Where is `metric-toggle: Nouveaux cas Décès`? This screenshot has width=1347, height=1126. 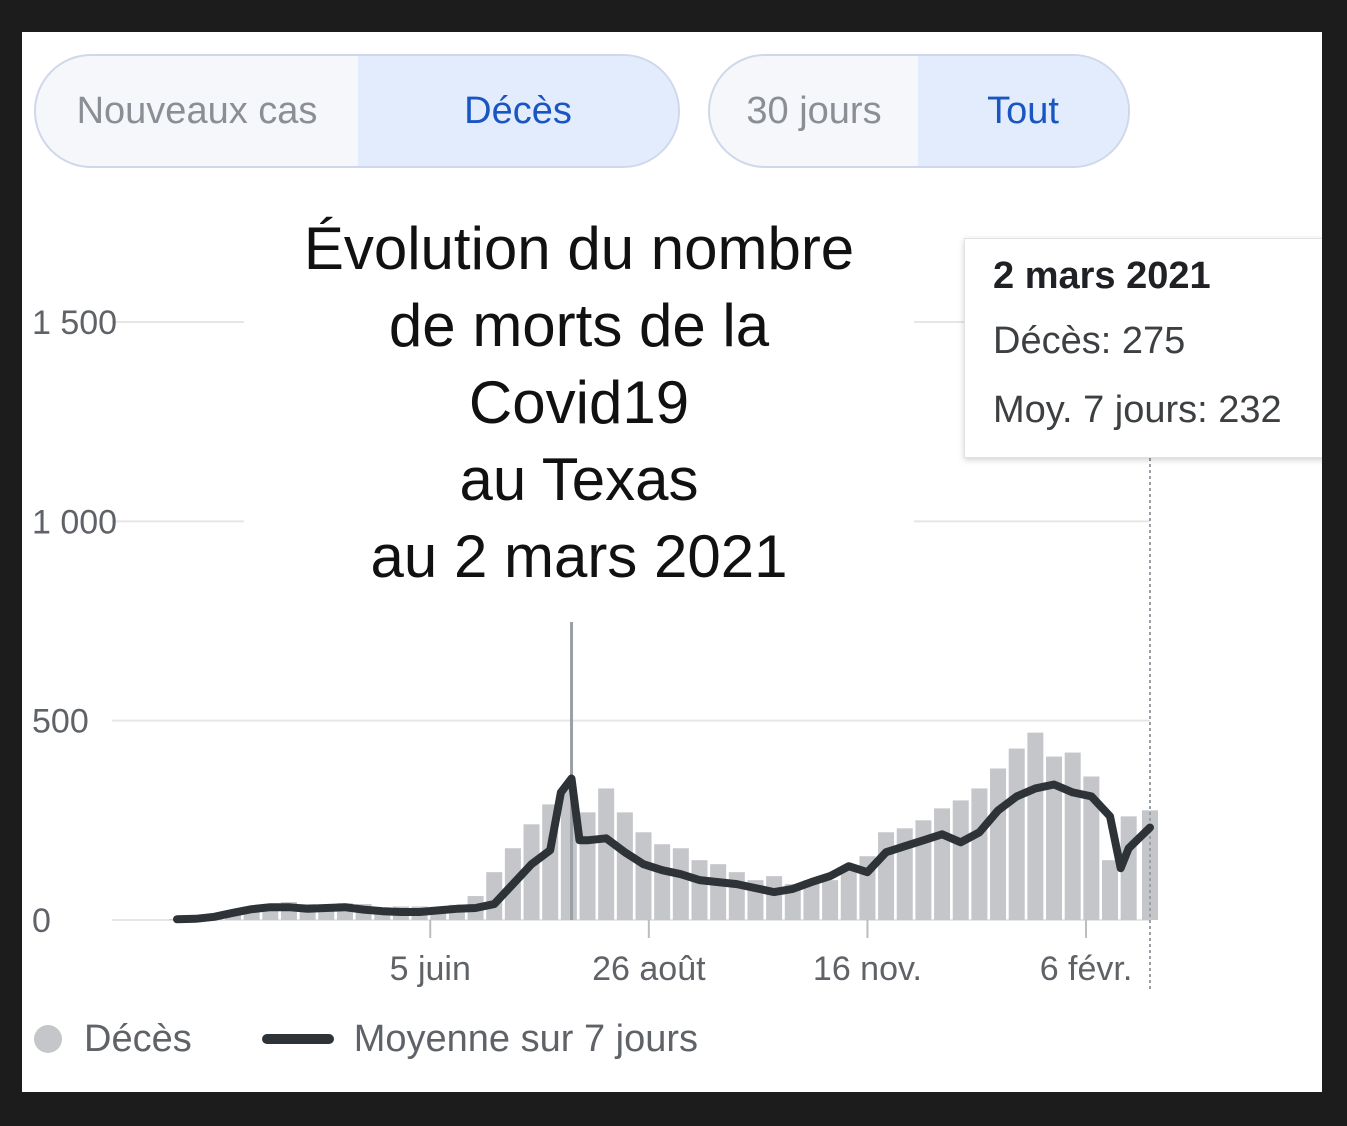
metric-toggle: Nouveaux cas Décès is located at coordinates (357, 111).